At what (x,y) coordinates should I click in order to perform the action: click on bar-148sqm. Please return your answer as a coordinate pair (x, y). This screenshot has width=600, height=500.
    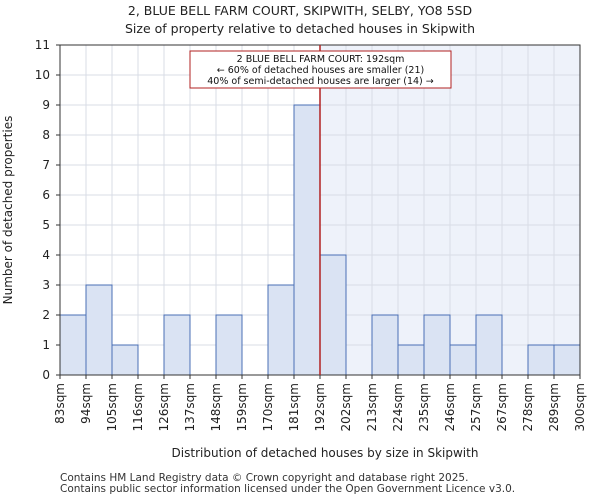
    Looking at the image, I should click on (229, 345).